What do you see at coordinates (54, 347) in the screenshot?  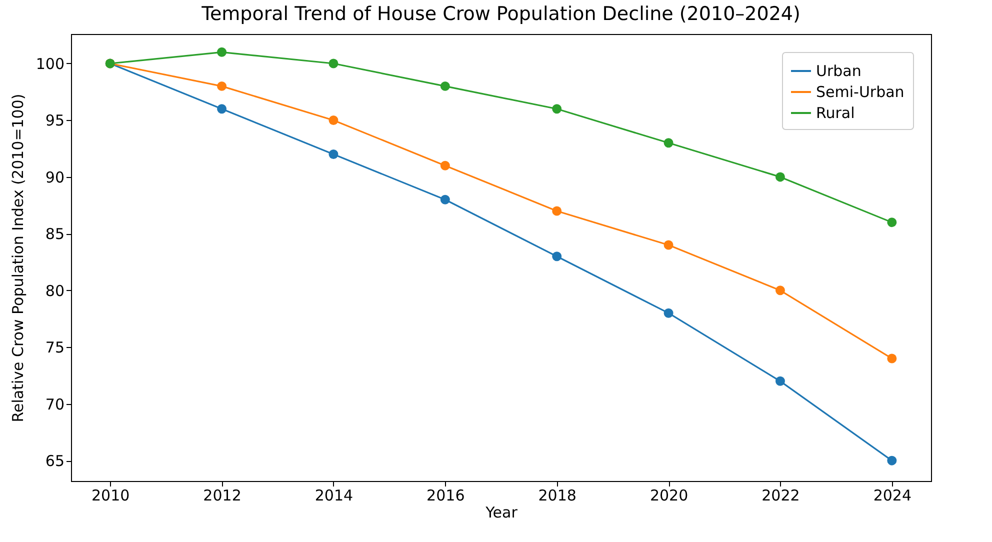 I see `y-tick-label: 75` at bounding box center [54, 347].